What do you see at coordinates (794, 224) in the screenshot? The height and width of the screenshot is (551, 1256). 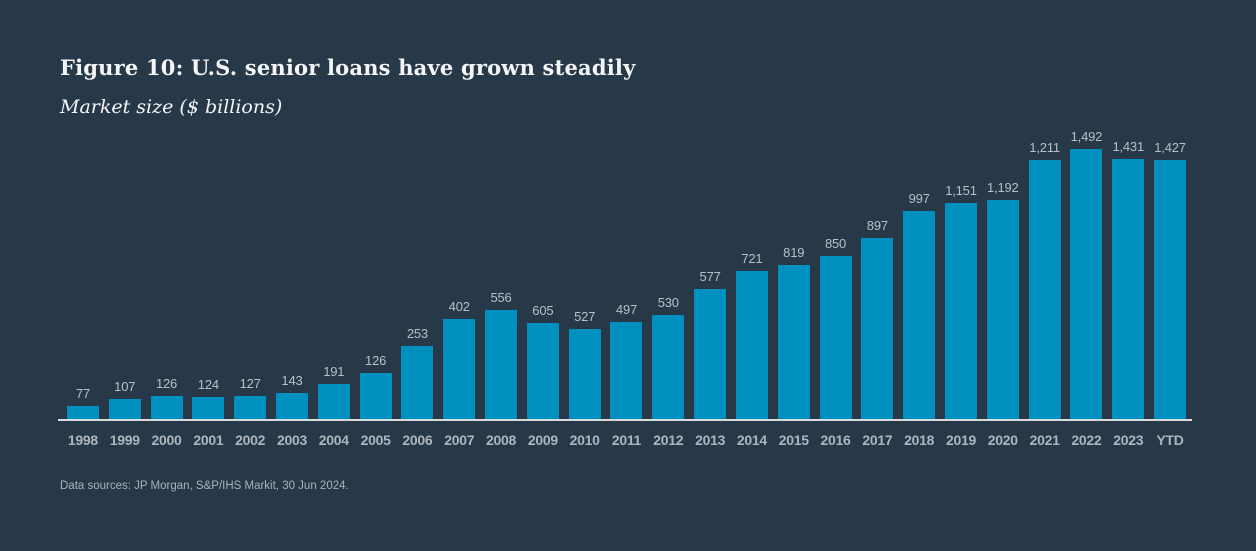 I see `bar-slot: 819 2015` at bounding box center [794, 224].